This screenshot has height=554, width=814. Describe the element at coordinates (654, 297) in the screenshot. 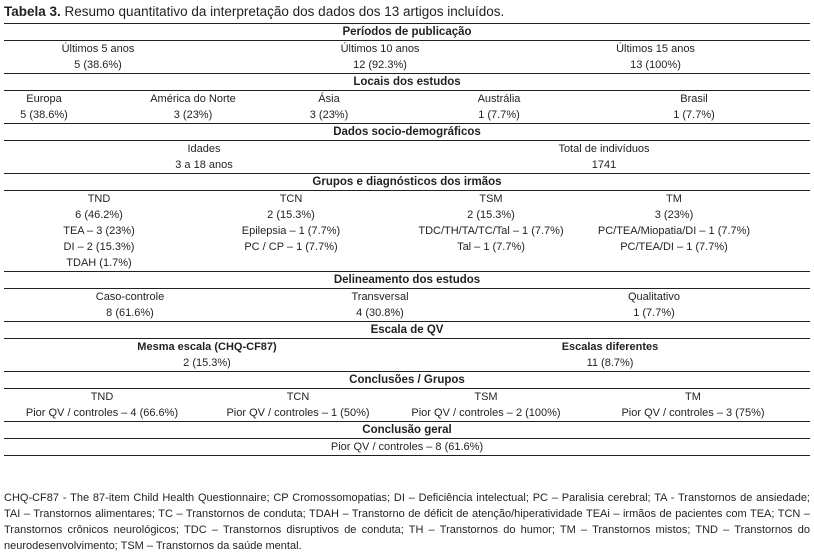

I see `table-cell: Qualitativo` at that location.